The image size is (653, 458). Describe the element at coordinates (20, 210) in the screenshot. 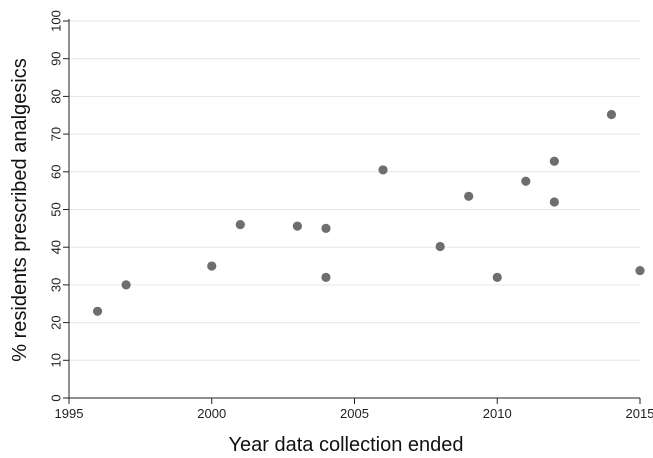

I see `y-axis-title: % residents prescribed analgesics` at that location.